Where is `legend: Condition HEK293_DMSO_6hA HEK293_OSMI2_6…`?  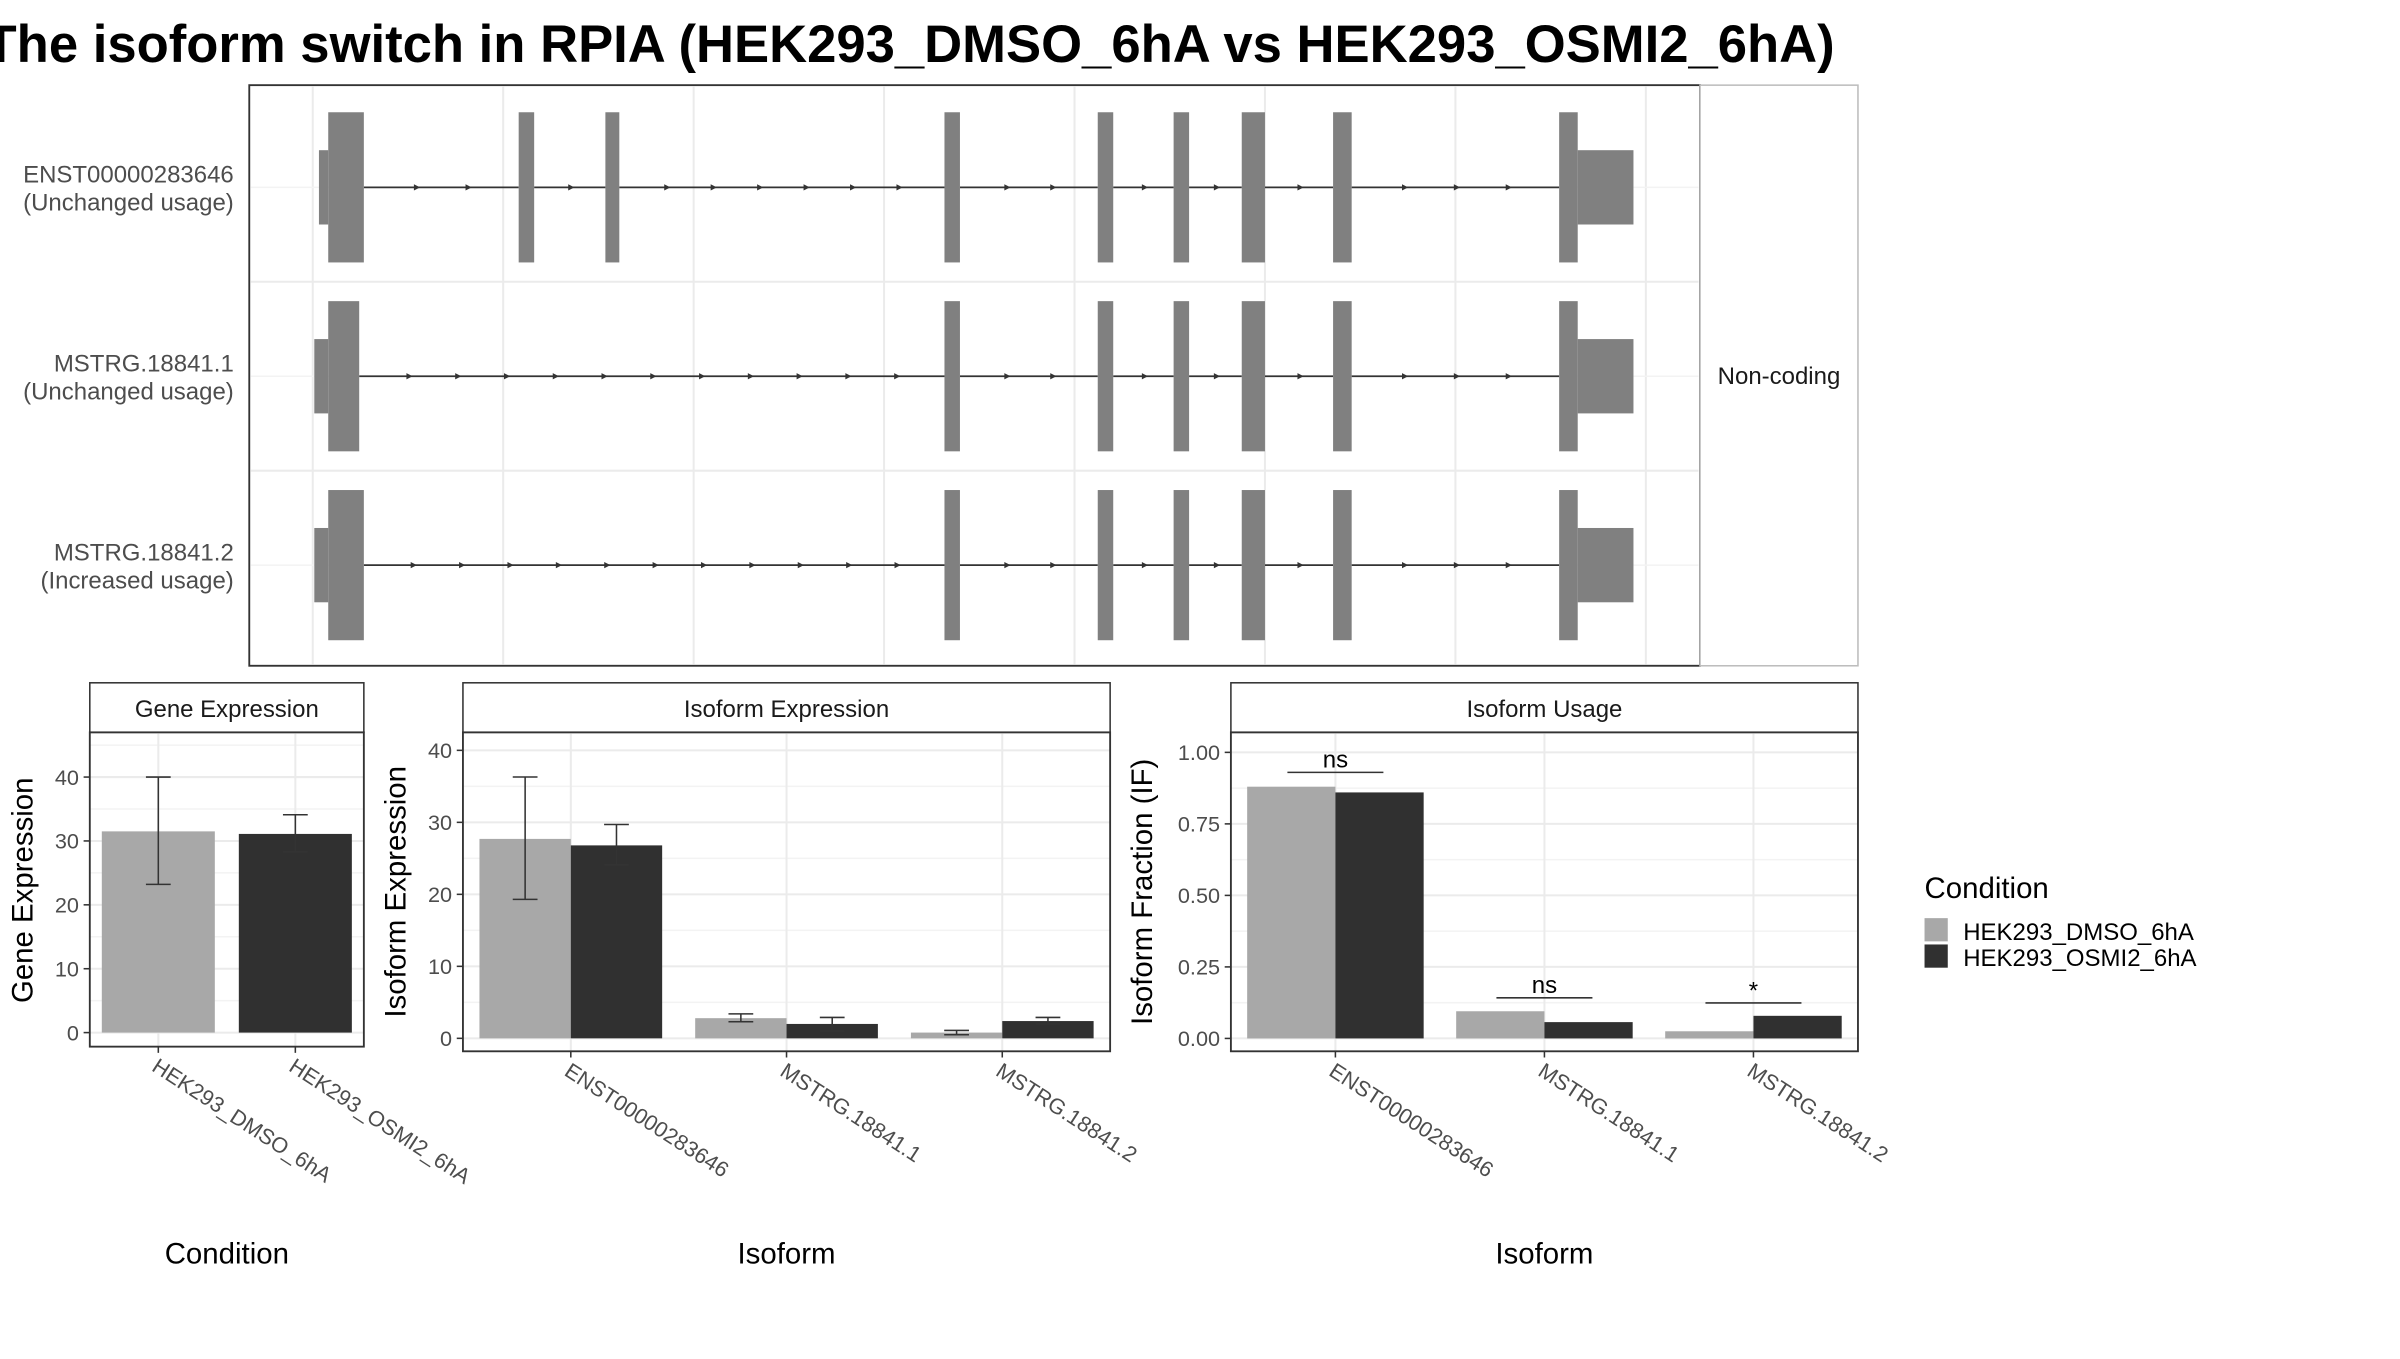
legend: Condition HEK293_DMSO_6hA HEK293_OSMI2_6… is located at coordinates (2060, 922).